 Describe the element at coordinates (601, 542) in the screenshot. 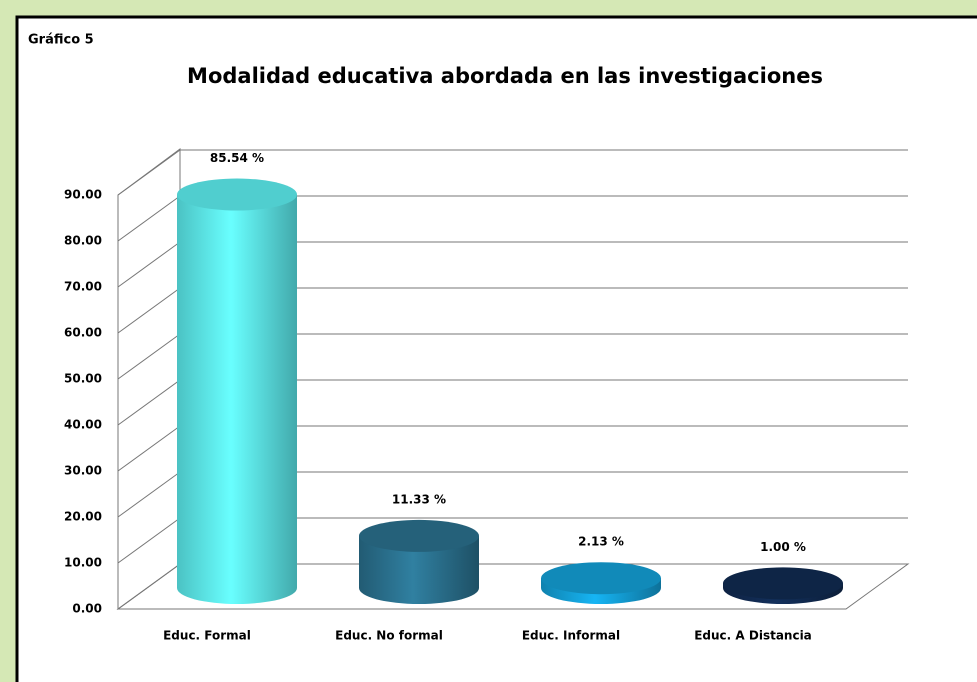

I see `value-label: 2.13 %` at that location.